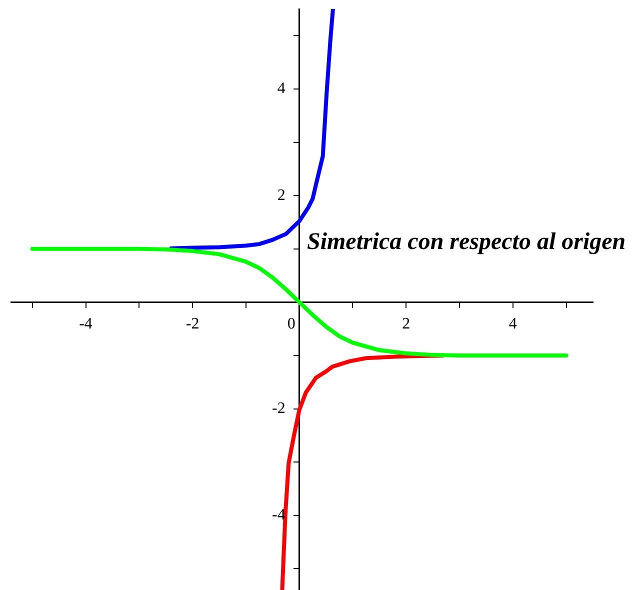 The height and width of the screenshot is (590, 638). I want to click on y-tick-label: 2, so click(281, 195).